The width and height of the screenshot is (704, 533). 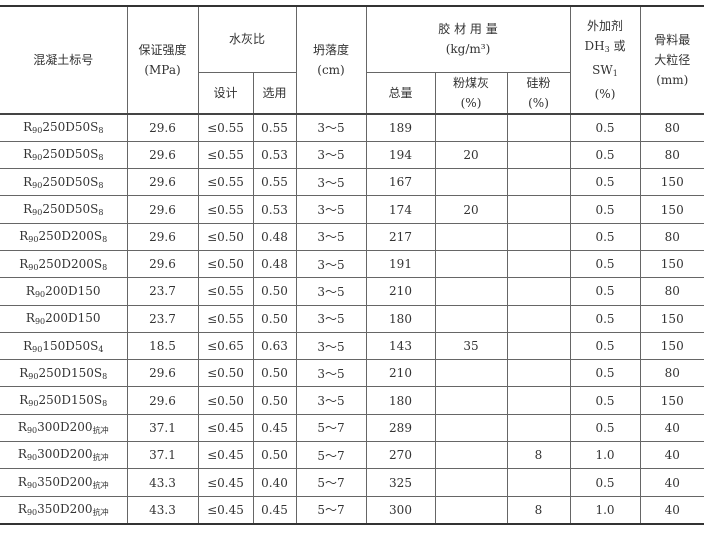 I want to click on table-row: R90250D50S8 29.6 ≤0.55 0.53 3～5 174 20 0.5 150, so click(x=352, y=209).